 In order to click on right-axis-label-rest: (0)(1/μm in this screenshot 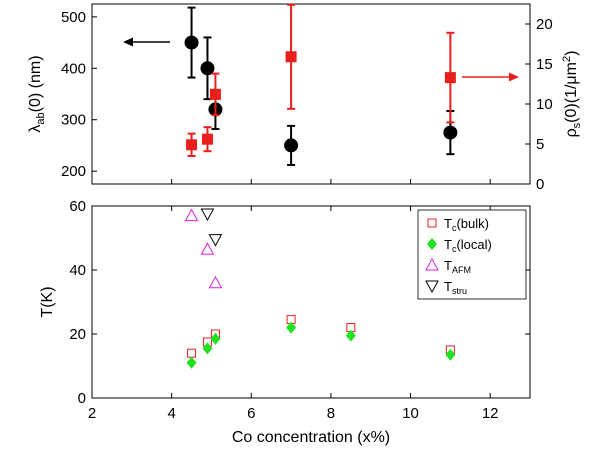, I will do `click(571, 92)`.